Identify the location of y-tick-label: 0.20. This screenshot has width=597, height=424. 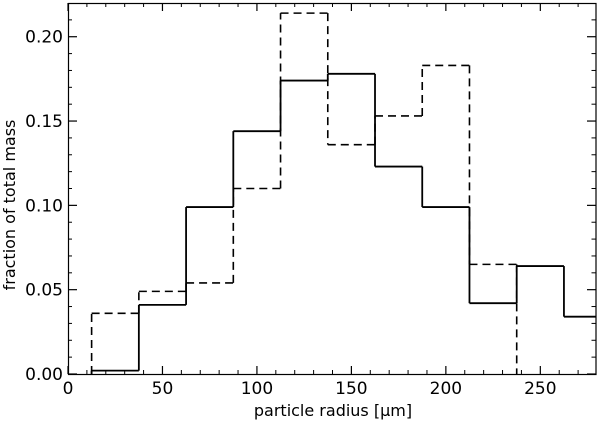
(44, 38).